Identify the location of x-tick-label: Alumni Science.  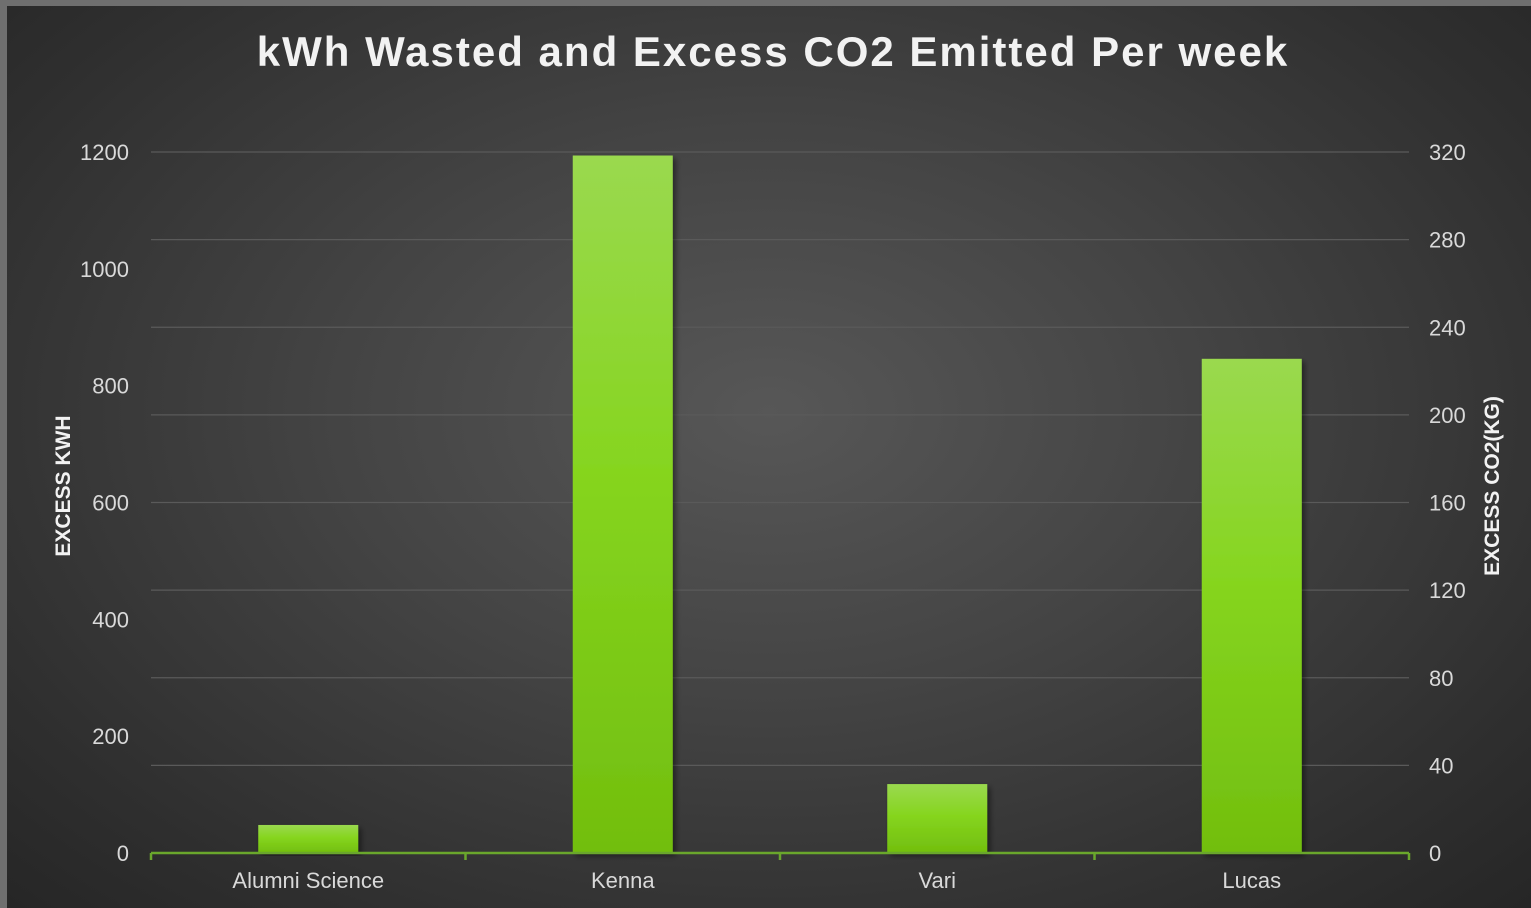
(308, 880).